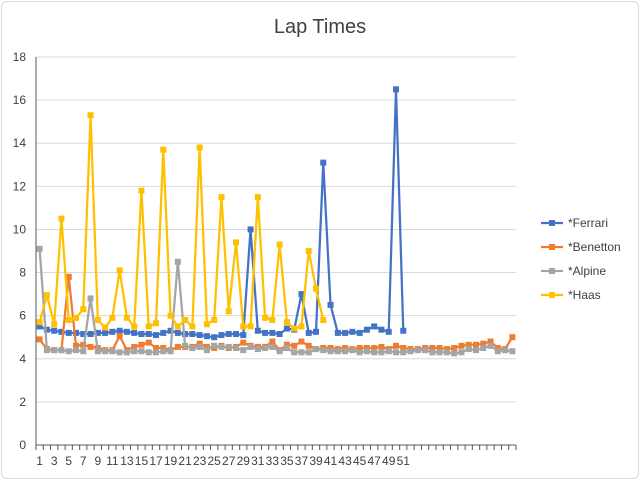 The width and height of the screenshot is (640, 480). What do you see at coordinates (20, 100) in the screenshot?
I see `y-tick-label: 16` at bounding box center [20, 100].